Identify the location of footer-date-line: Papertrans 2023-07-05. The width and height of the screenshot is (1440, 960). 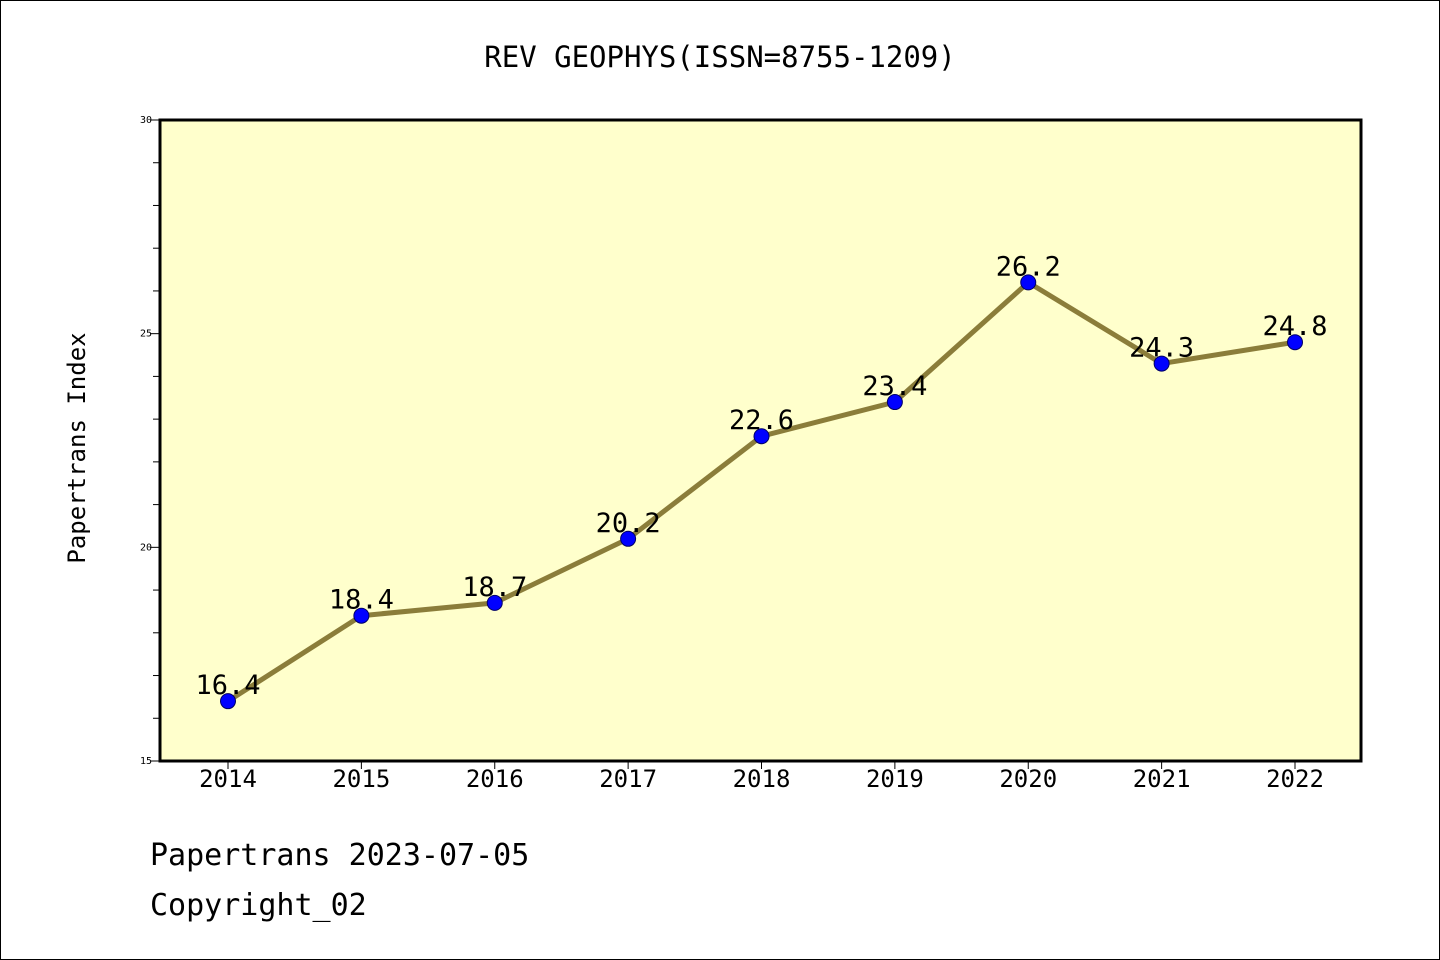
(339, 855).